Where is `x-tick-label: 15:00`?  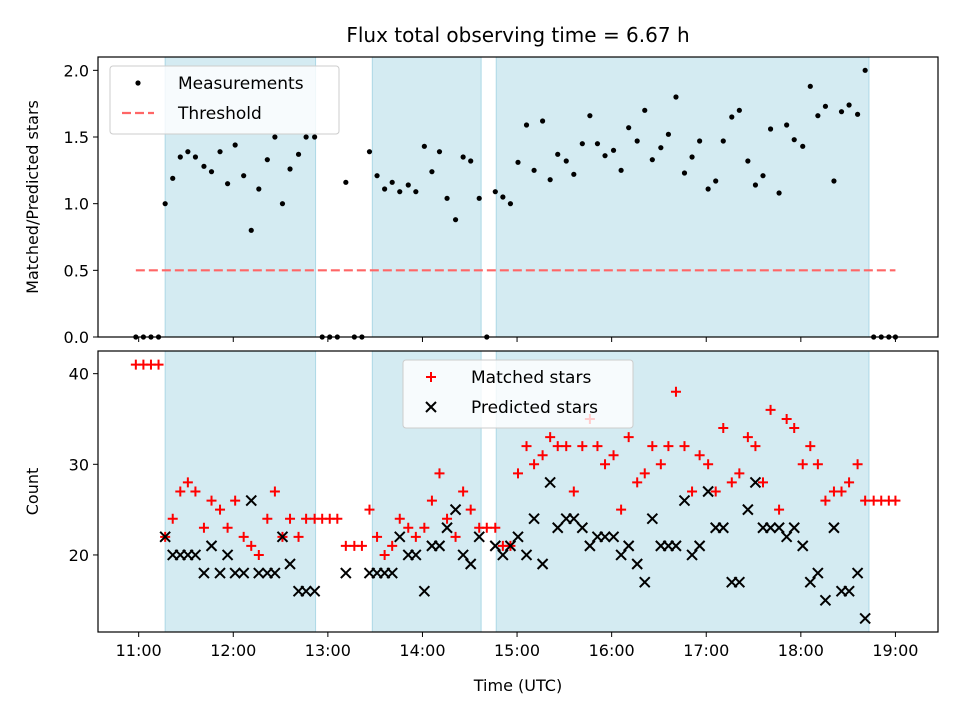
x-tick-label: 15:00 is located at coordinates (517, 650).